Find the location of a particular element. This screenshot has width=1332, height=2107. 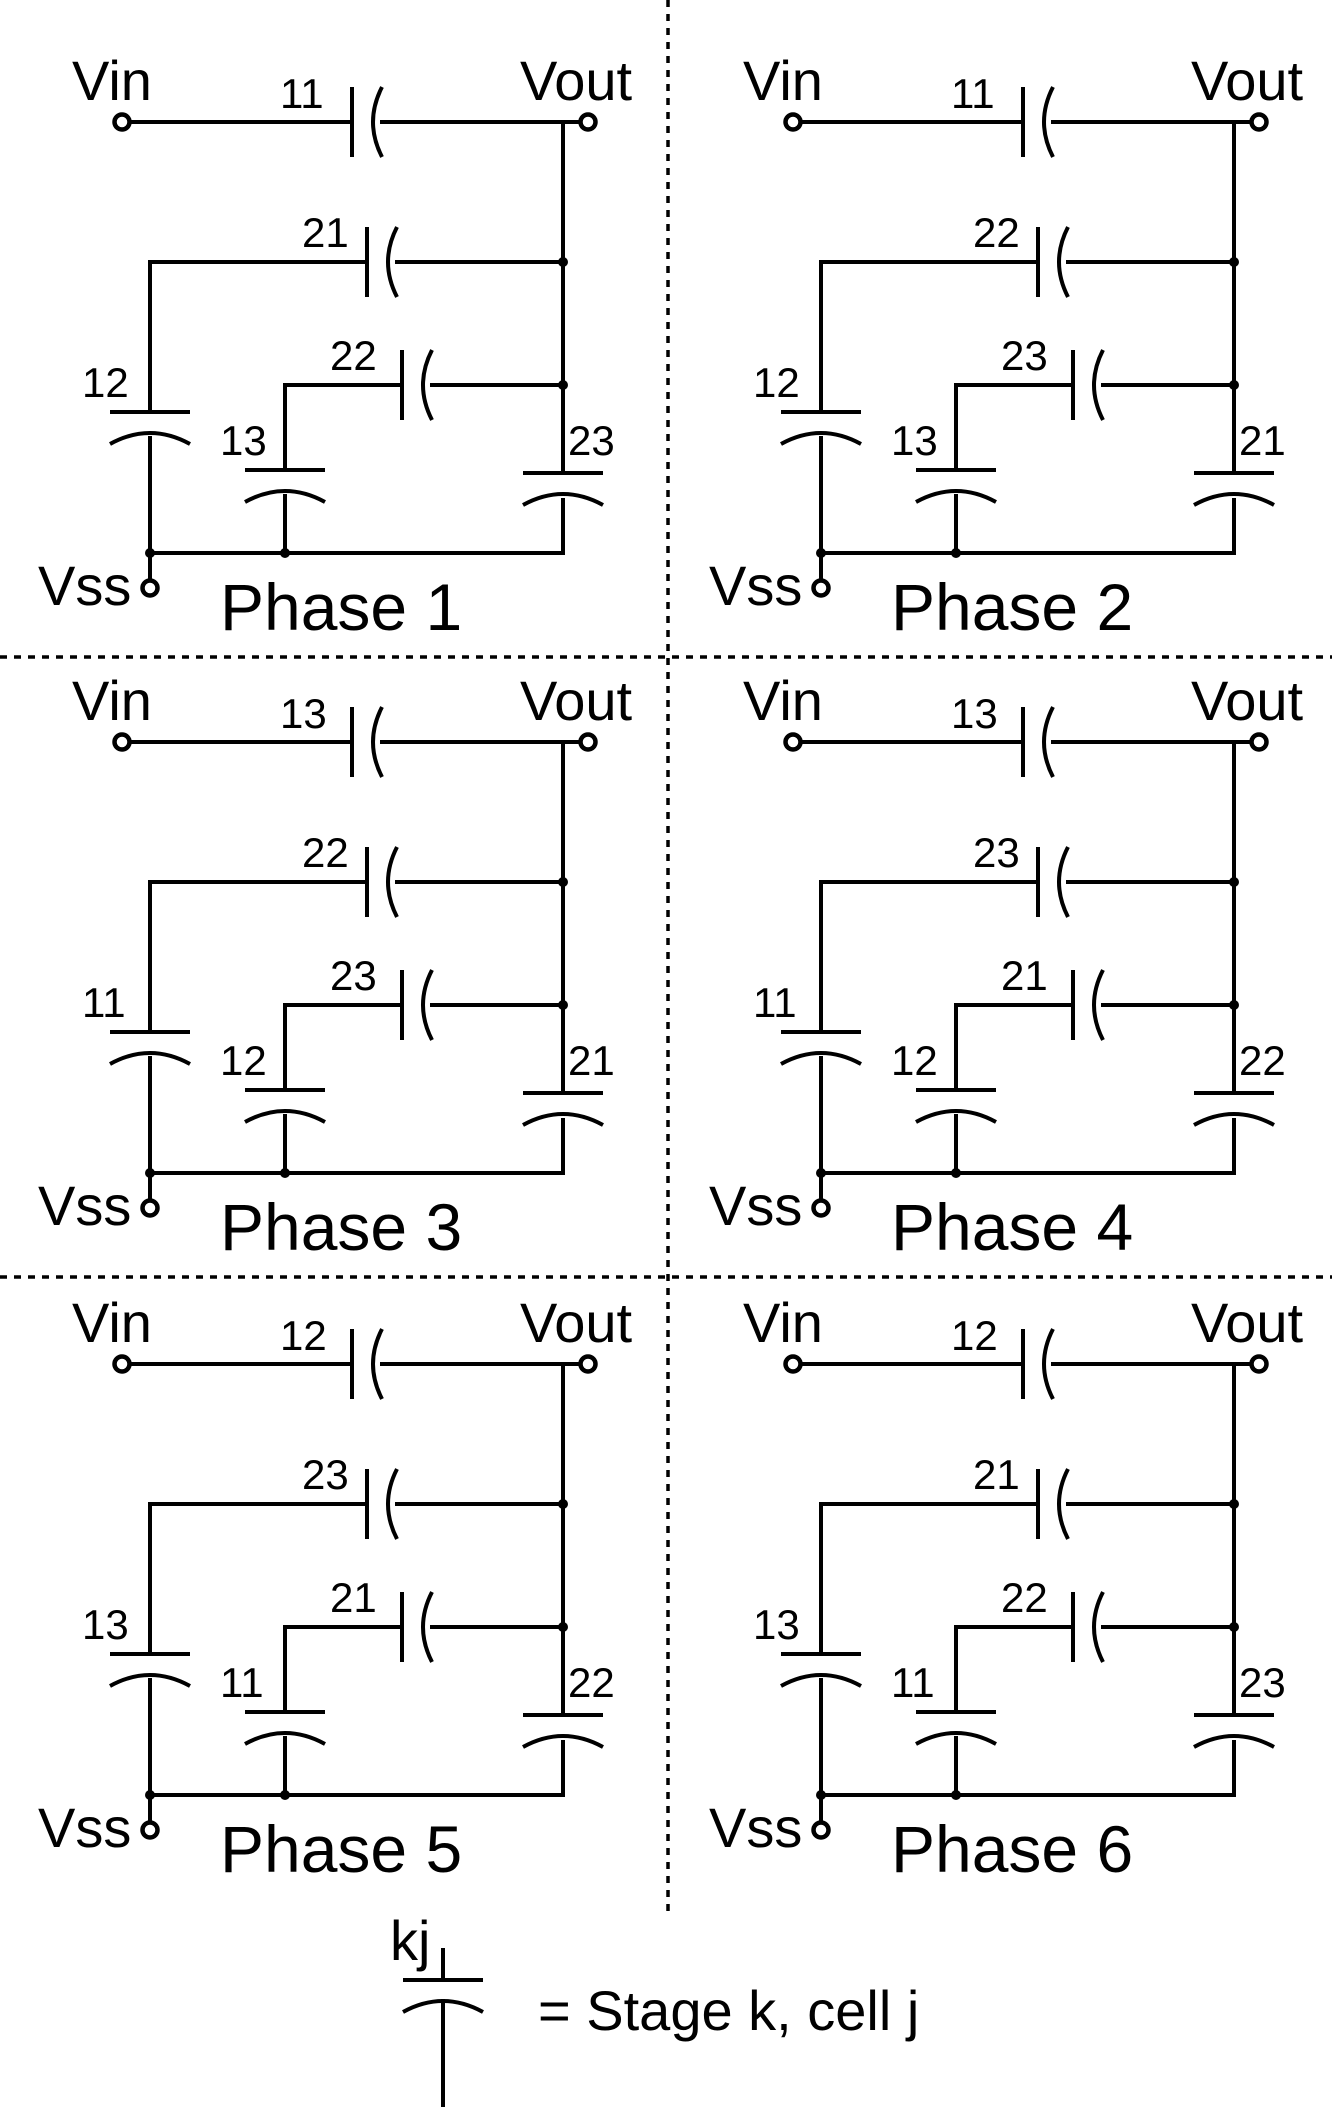

phase-panel-4: Vin Vout Vss 13 23 21 11 12 22 Phase 4 is located at coordinates (1006, 966).